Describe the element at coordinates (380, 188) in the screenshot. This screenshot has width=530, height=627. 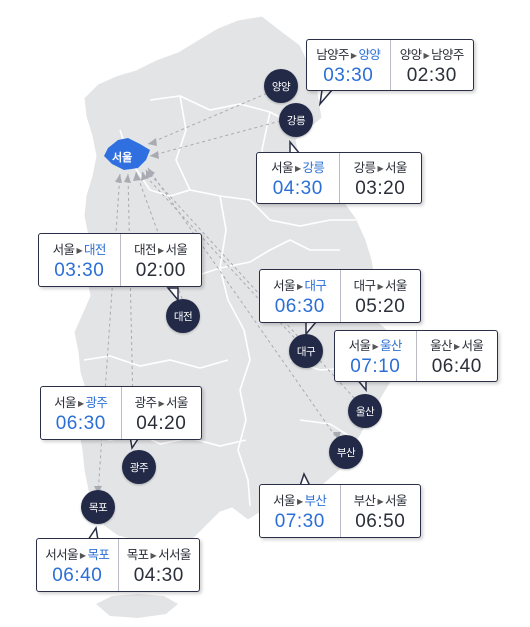
I see `travel-time: 03:20` at that location.